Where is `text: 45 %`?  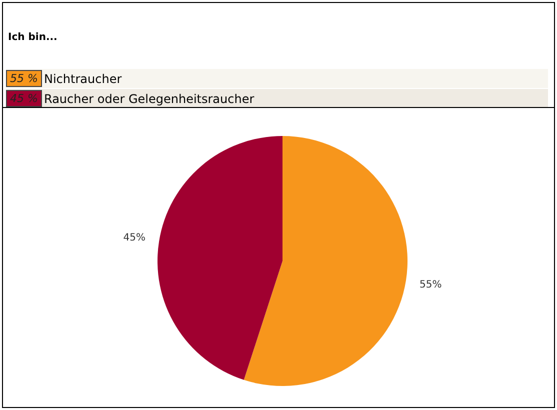 text: 45 % is located at coordinates (24, 98).